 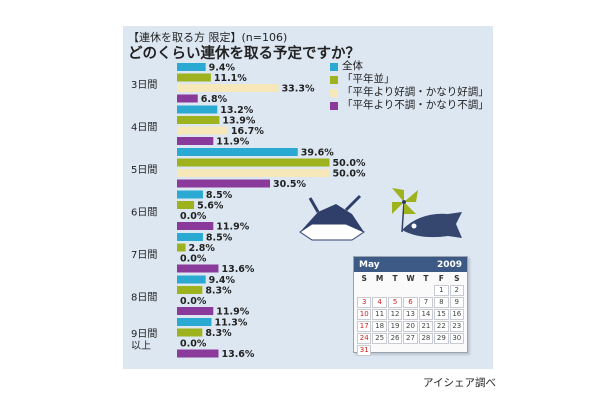 I want to click on calendar-year: 2009, so click(x=449, y=264).